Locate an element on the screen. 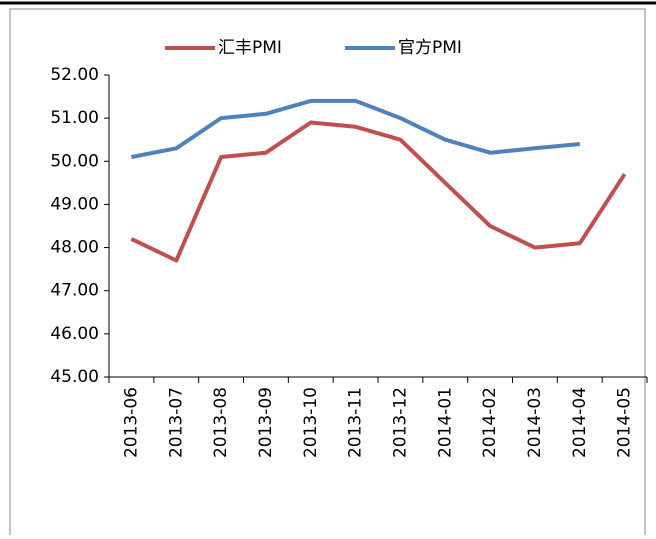 The image size is (656, 539). x-tick-label: 2013-06 is located at coordinates (131, 422).